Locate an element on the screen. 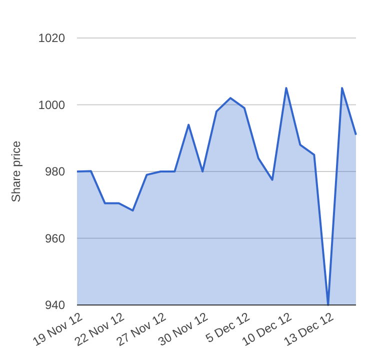 The image size is (380, 360). y-tick-label: 1020 is located at coordinates (52, 38).